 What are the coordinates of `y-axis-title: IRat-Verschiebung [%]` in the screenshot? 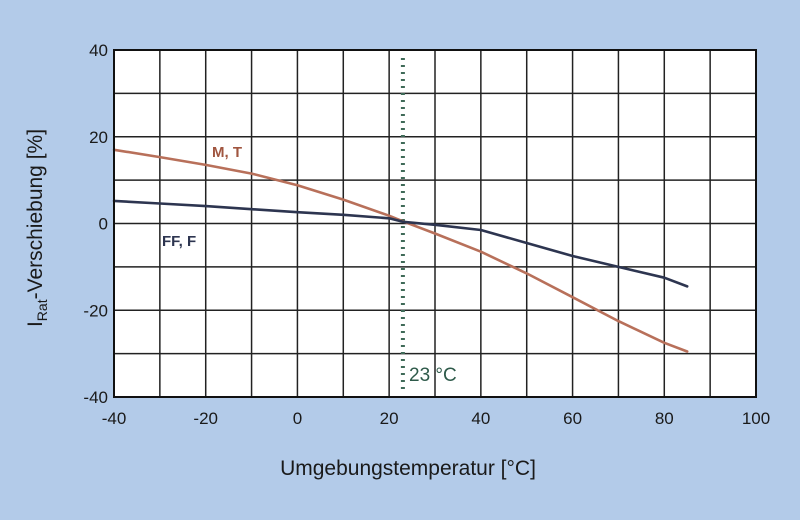 It's located at (37, 228).